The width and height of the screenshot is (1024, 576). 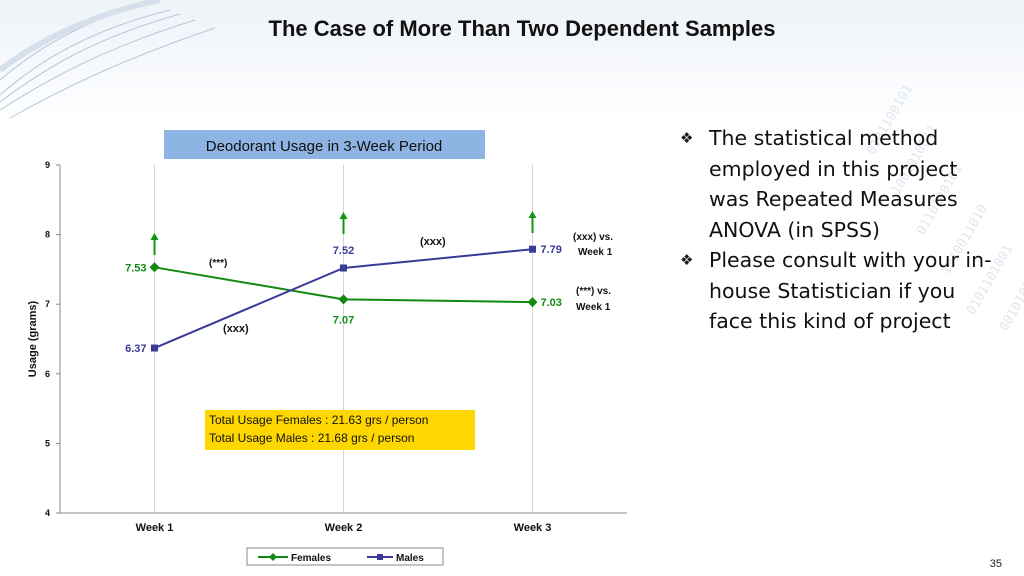 What do you see at coordinates (273, 557) in the screenshot?
I see `legend-females-marker` at bounding box center [273, 557].